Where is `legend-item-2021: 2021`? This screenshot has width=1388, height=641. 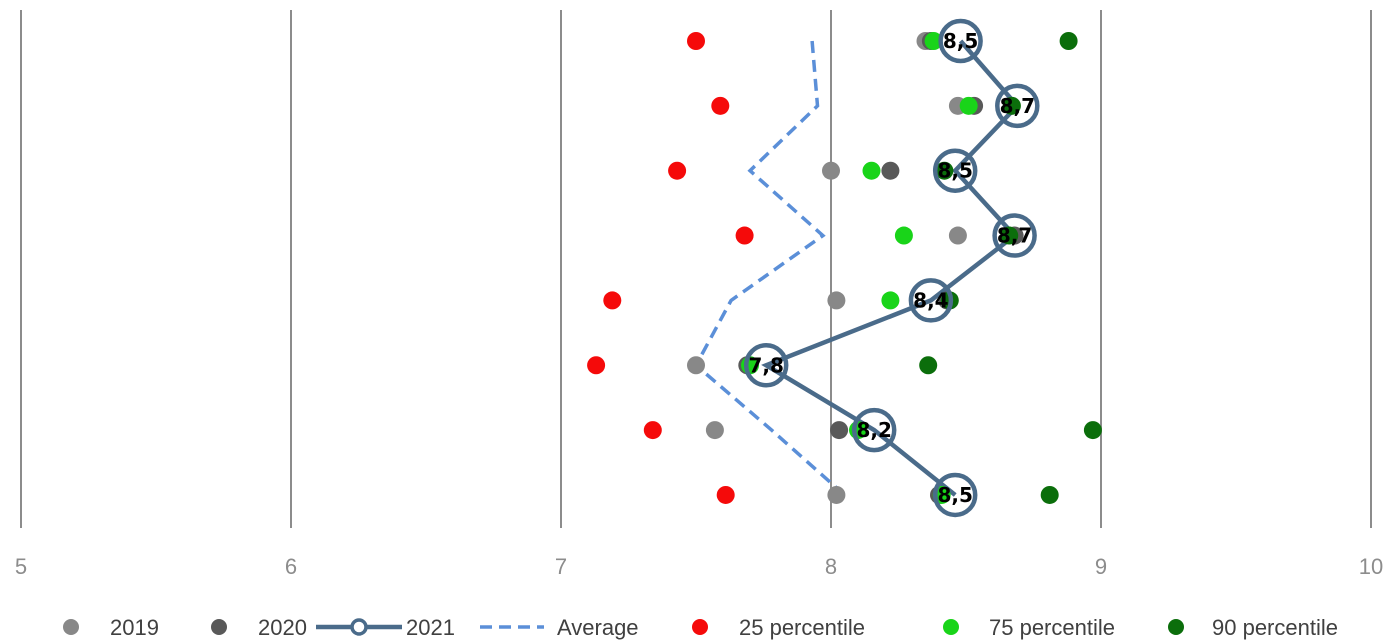 legend-item-2021: 2021 is located at coordinates (385, 627).